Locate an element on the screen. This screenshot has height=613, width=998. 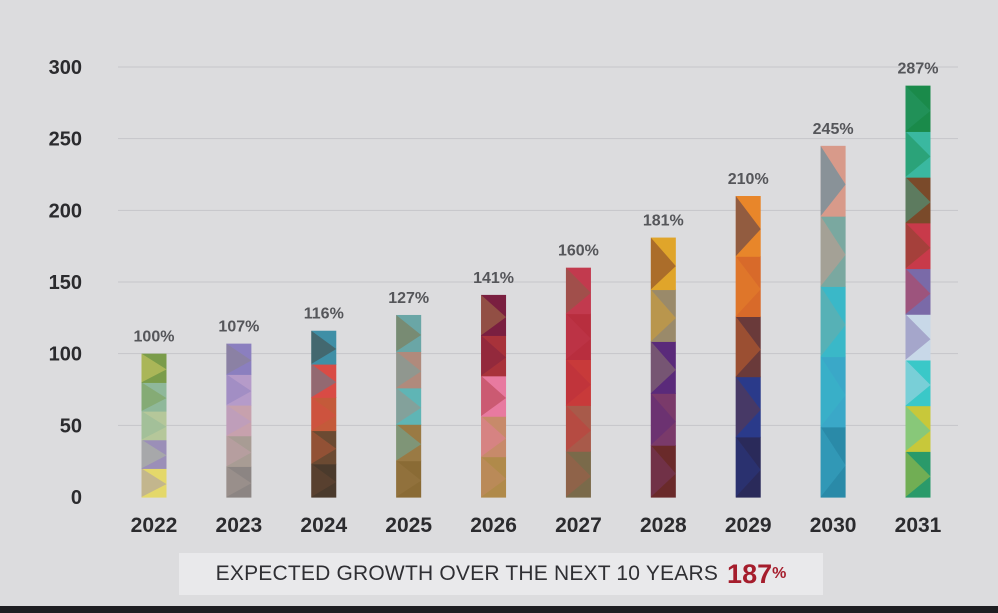
bar-2030 is located at coordinates (833, 321).